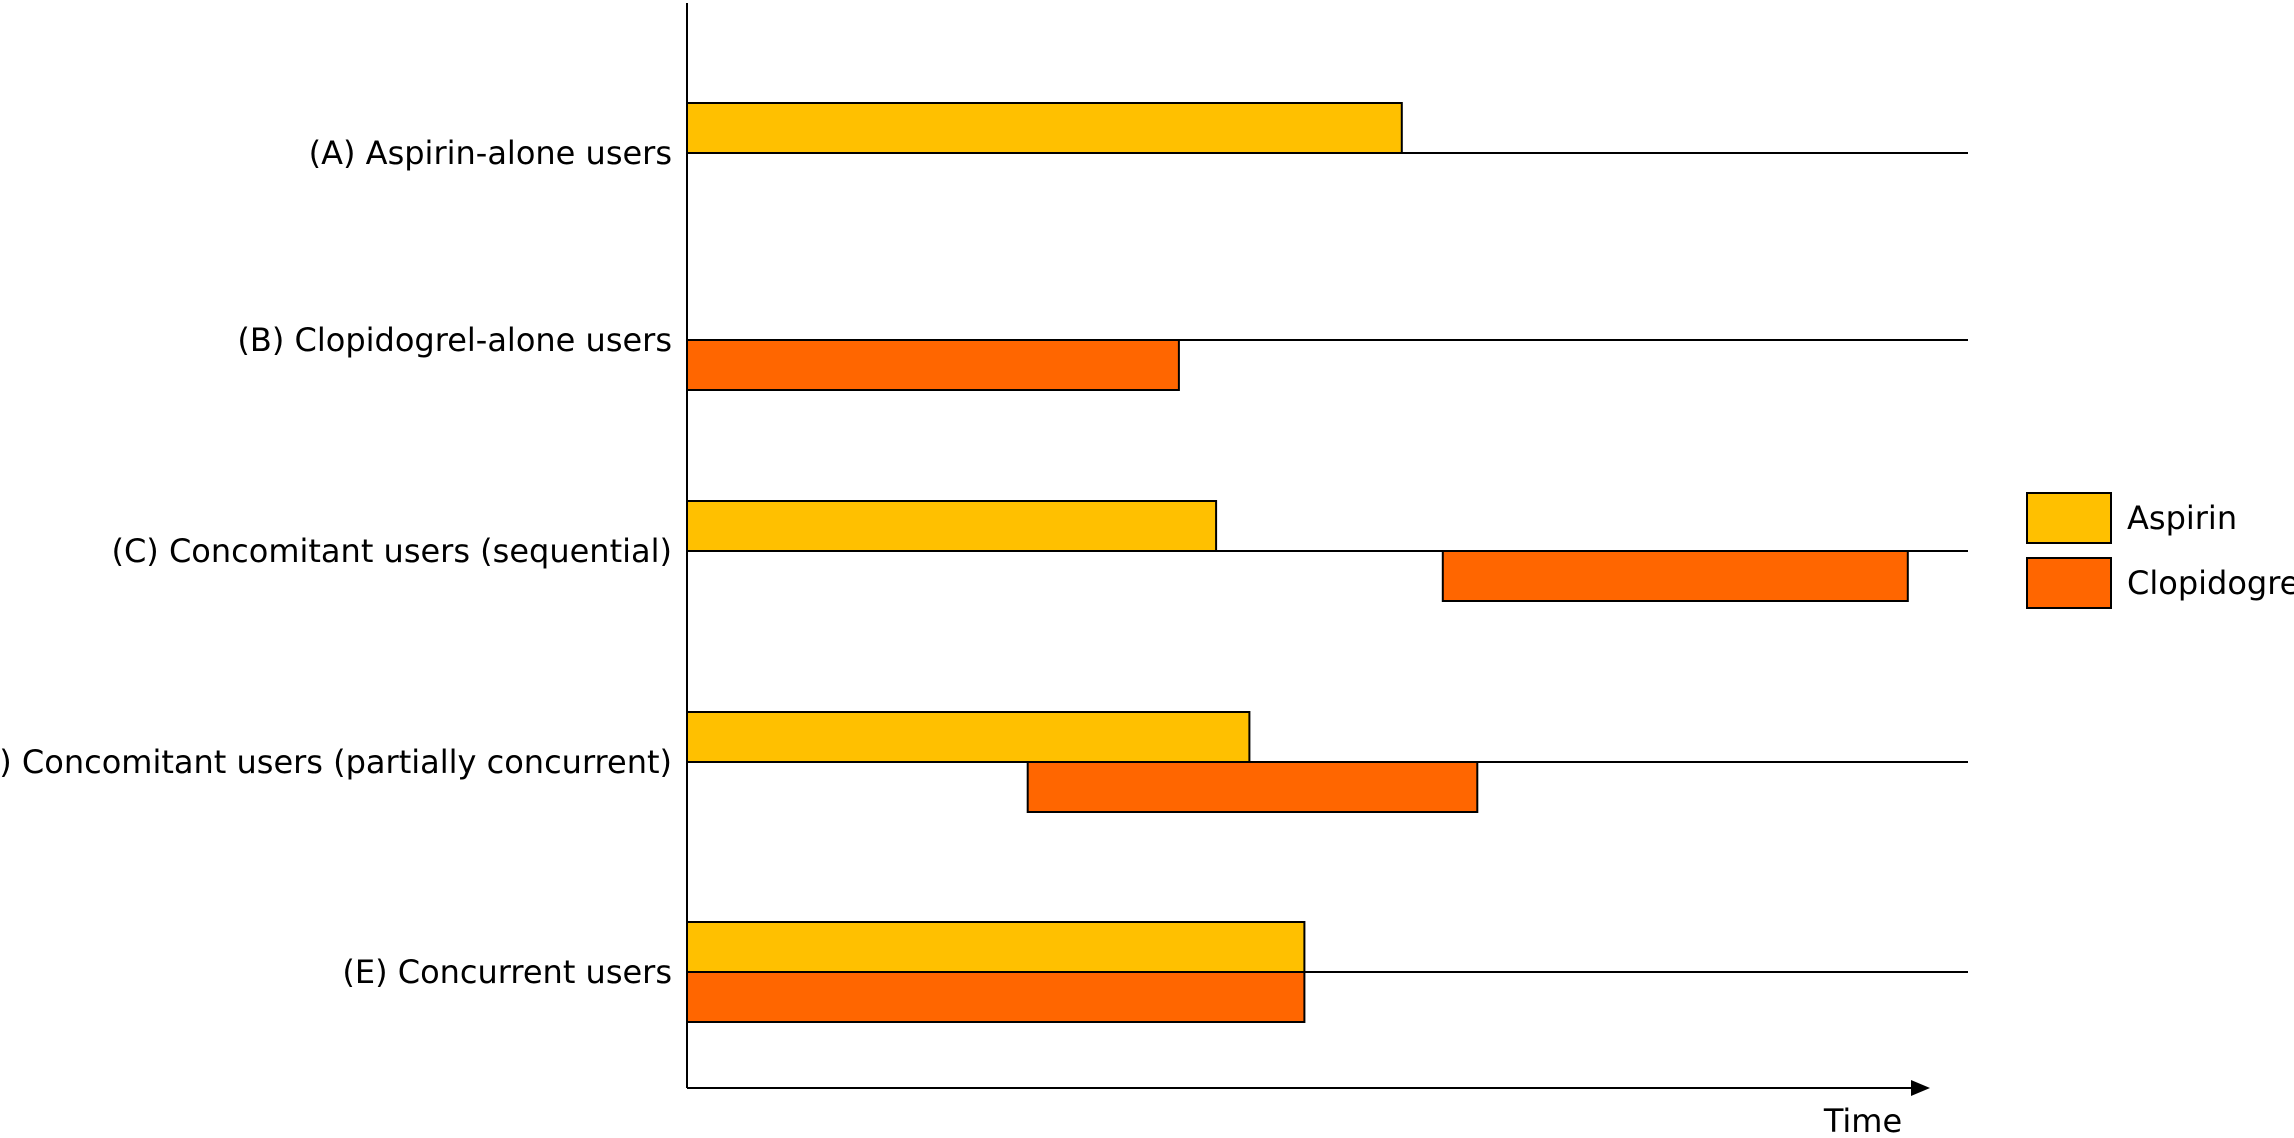 The width and height of the screenshot is (2294, 1138). I want to click on row-c: (C) Concomitant users (sequential), so click(1039, 551).